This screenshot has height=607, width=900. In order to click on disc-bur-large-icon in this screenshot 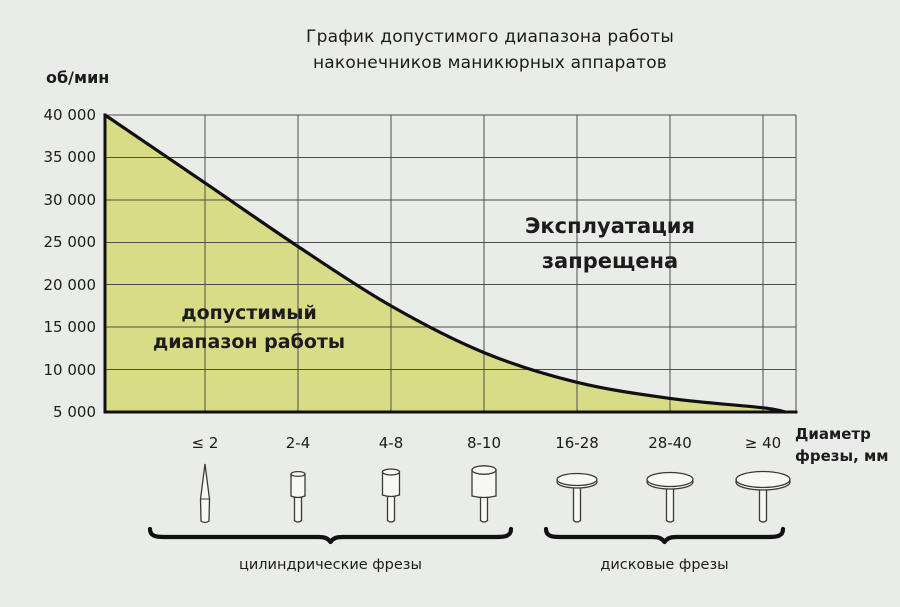, I will do `click(763, 496)`.